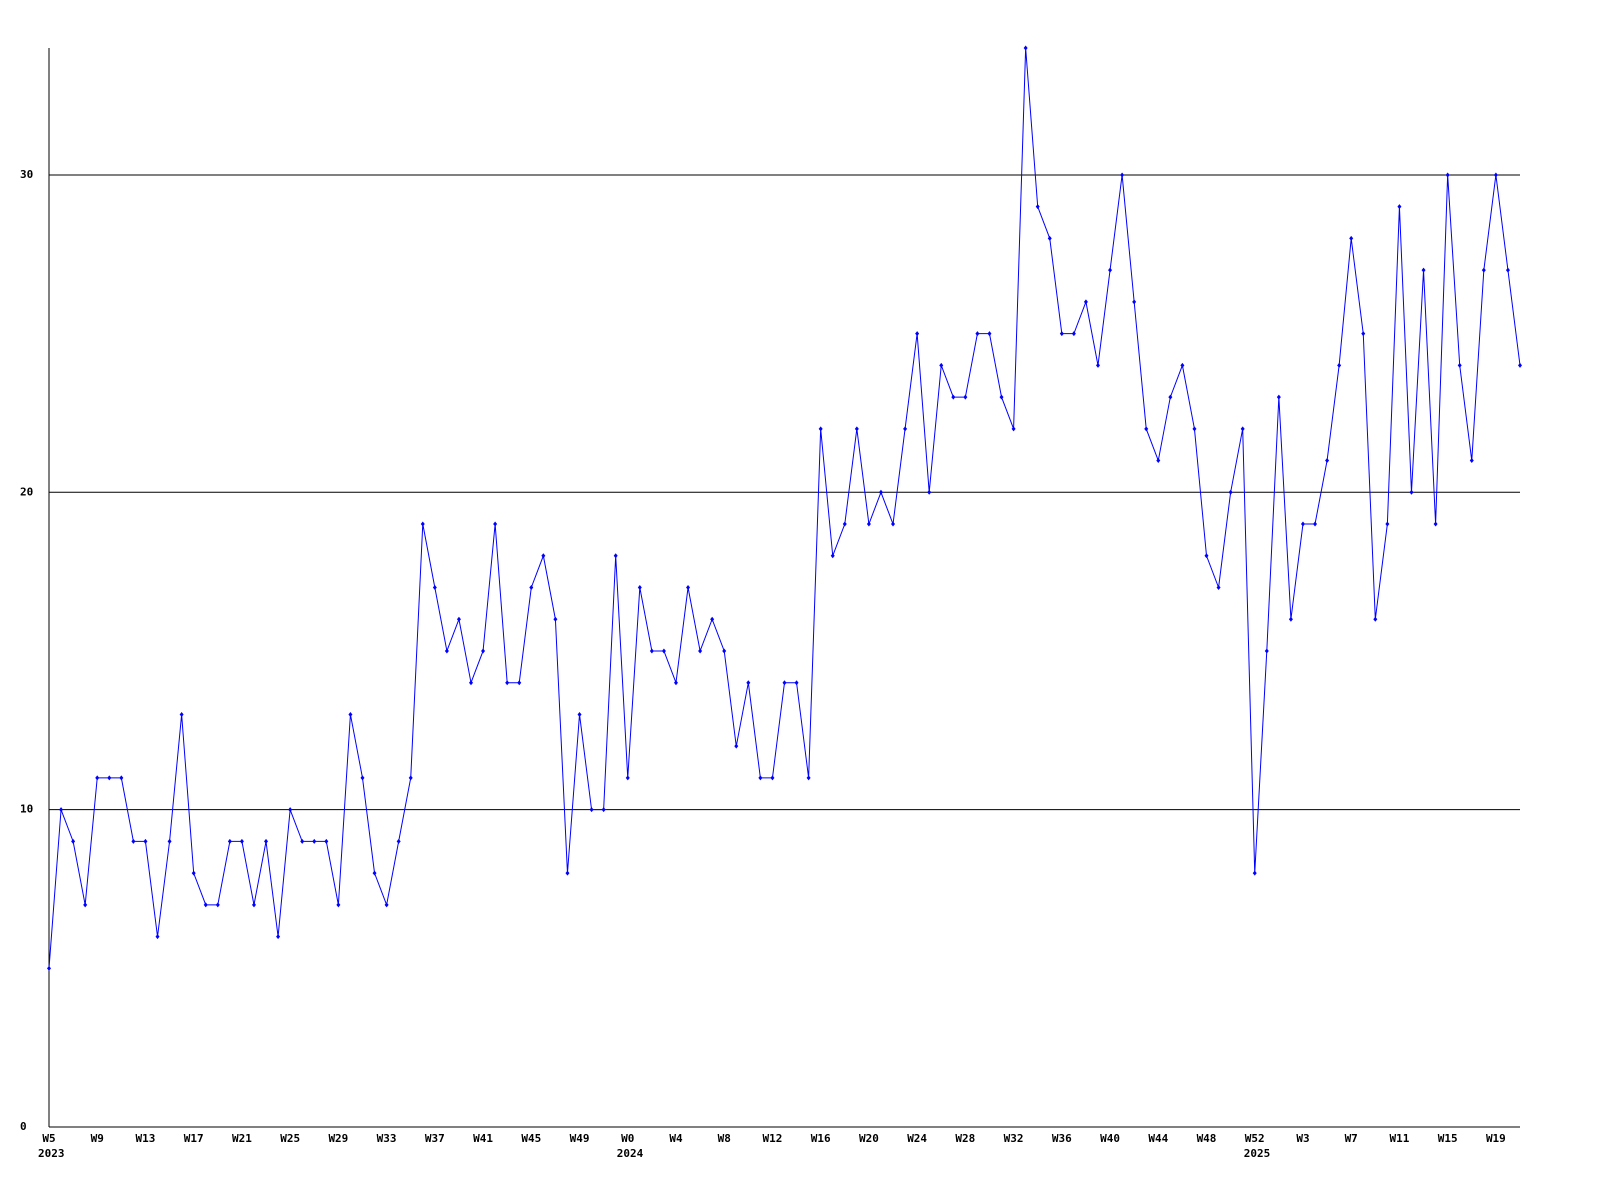 The width and height of the screenshot is (1600, 1200). What do you see at coordinates (676, 1138) in the screenshot?
I see `x-tick-label: W4` at bounding box center [676, 1138].